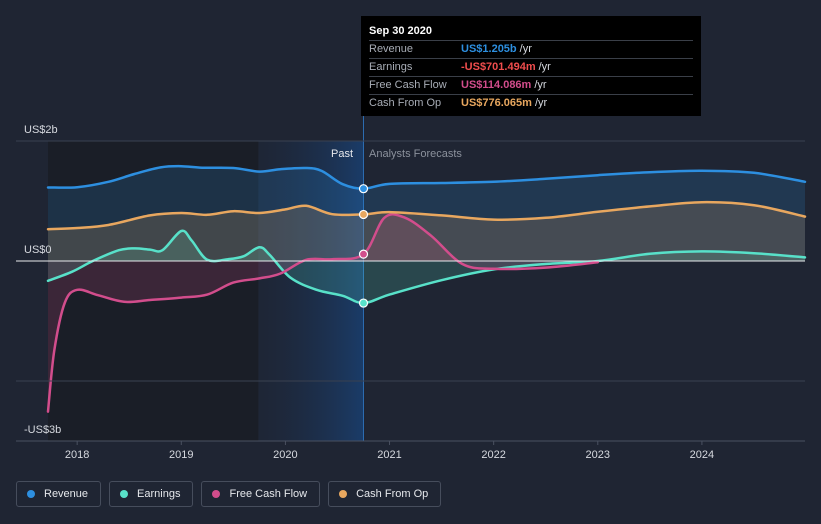 The height and width of the screenshot is (524, 821). What do you see at coordinates (77, 455) in the screenshot?
I see `x-tick-label-2018: 2018` at bounding box center [77, 455].